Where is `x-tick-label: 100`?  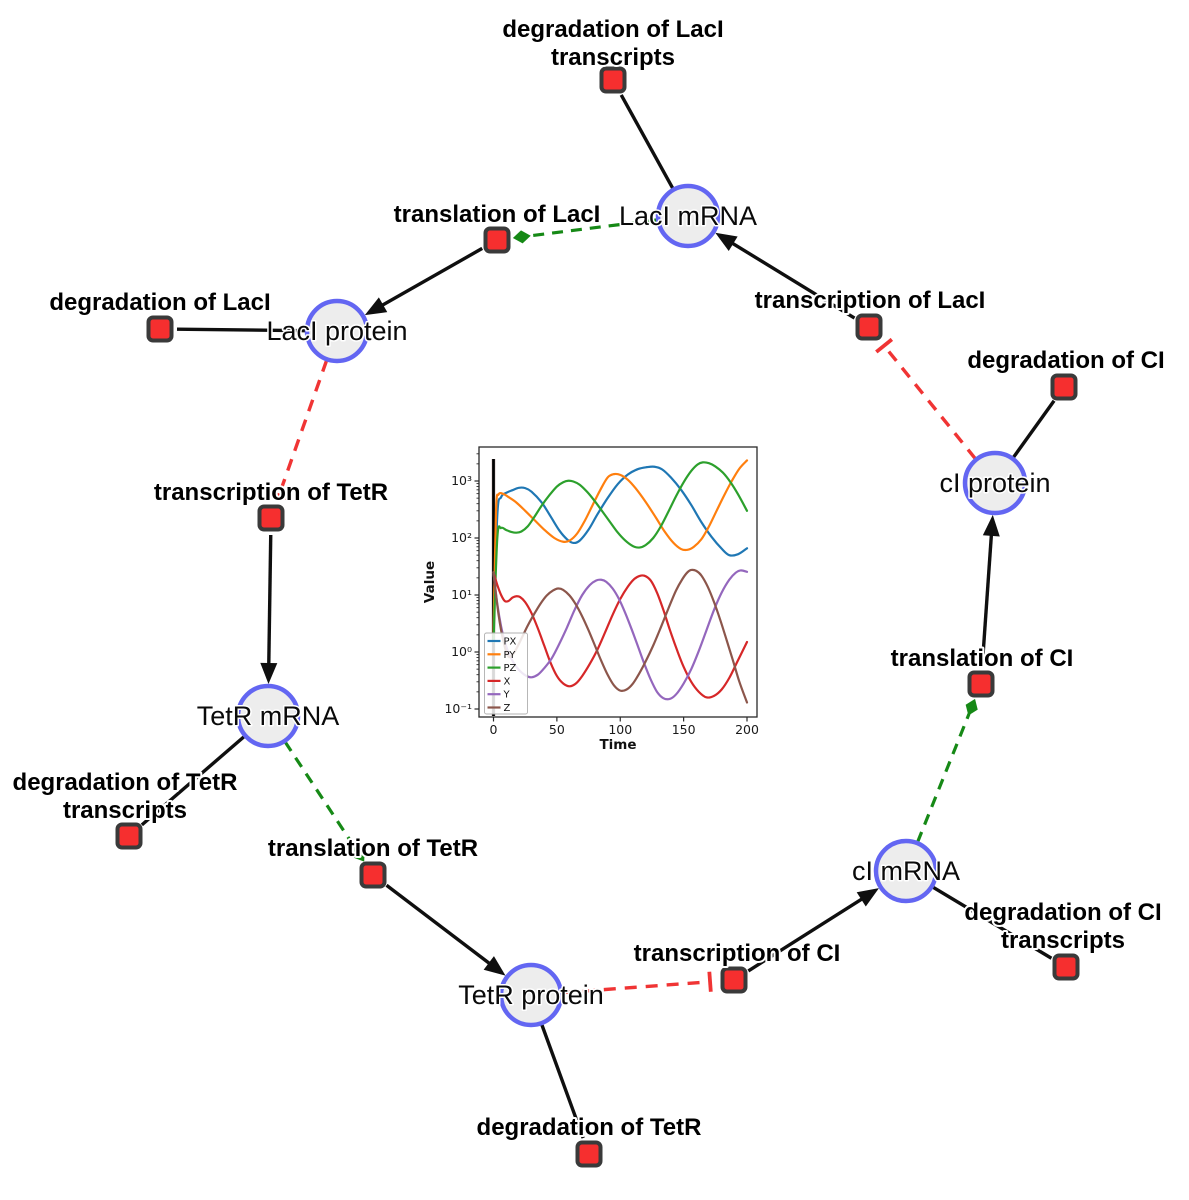
x-tick-label: 100 is located at coordinates (620, 729).